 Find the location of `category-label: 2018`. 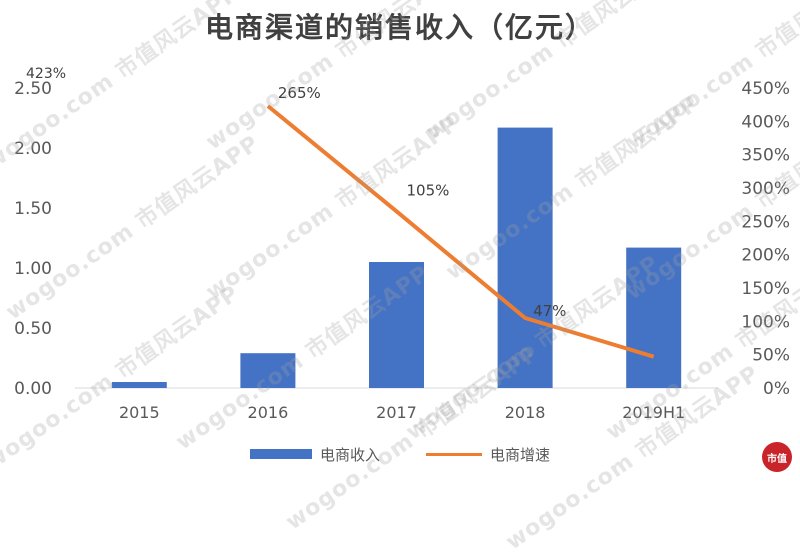

category-label: 2018 is located at coordinates (525, 412).